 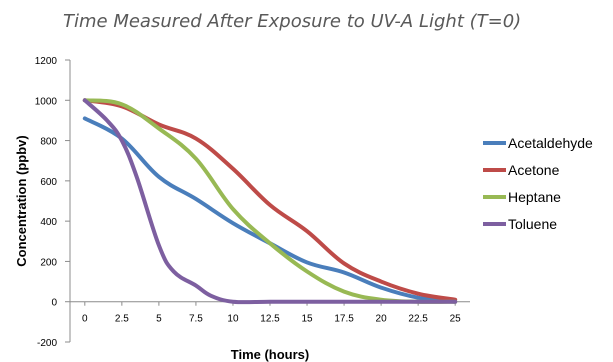 I want to click on y-tick-label: 1200, so click(x=46, y=61).